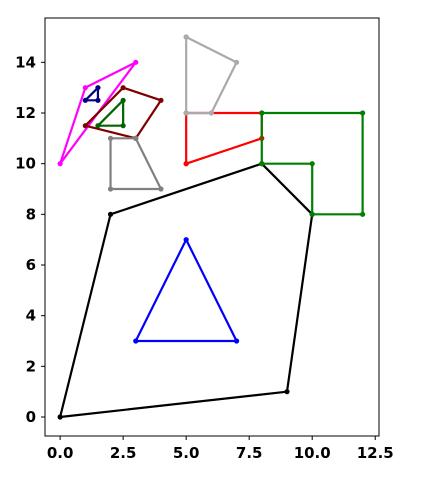 The width and height of the screenshot is (423, 480). Describe the element at coordinates (31, 366) in the screenshot. I see `y-tick-label: 2` at that location.